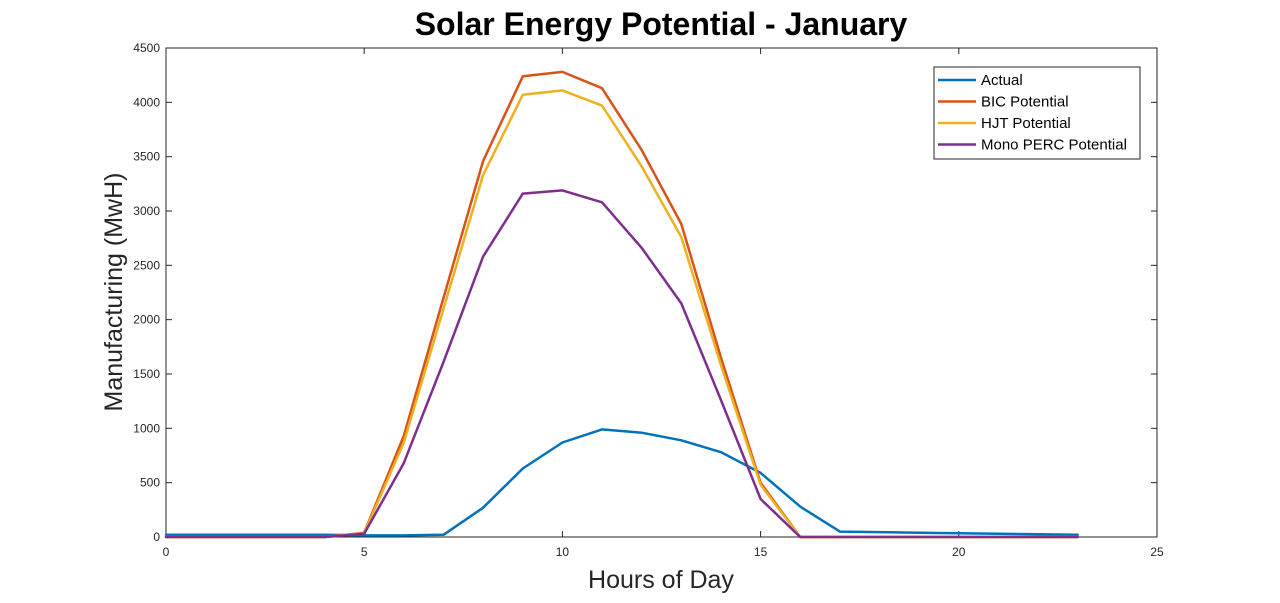 The width and height of the screenshot is (1280, 603). What do you see at coordinates (1157, 552) in the screenshot?
I see `x-tick-label: 25` at bounding box center [1157, 552].